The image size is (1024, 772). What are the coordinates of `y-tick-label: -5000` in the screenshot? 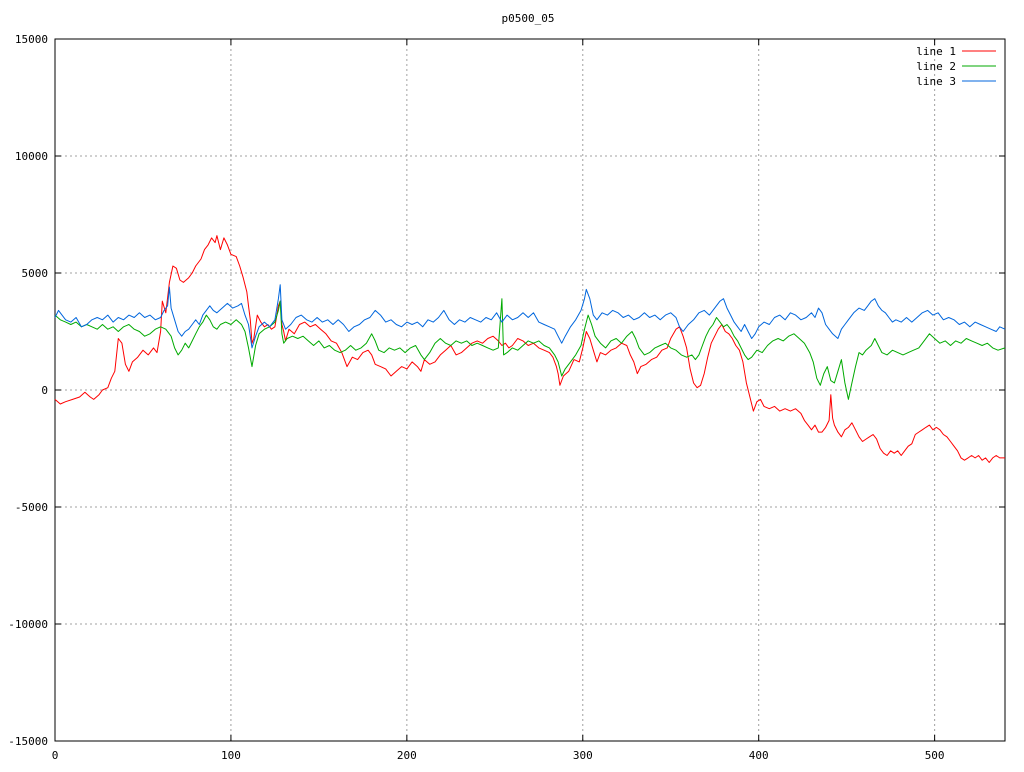 It's located at (31, 507).